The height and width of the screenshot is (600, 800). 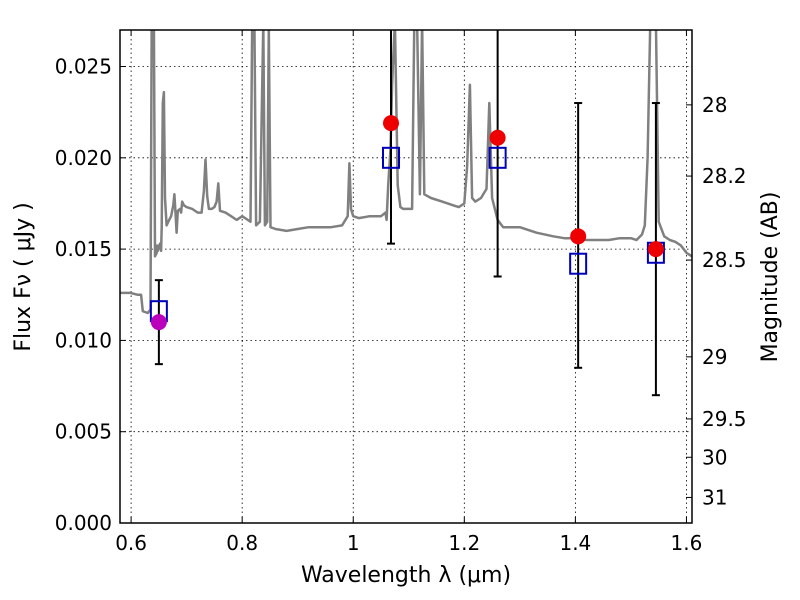 What do you see at coordinates (83, 67) in the screenshot?
I see `y-tick-label: 0.025` at bounding box center [83, 67].